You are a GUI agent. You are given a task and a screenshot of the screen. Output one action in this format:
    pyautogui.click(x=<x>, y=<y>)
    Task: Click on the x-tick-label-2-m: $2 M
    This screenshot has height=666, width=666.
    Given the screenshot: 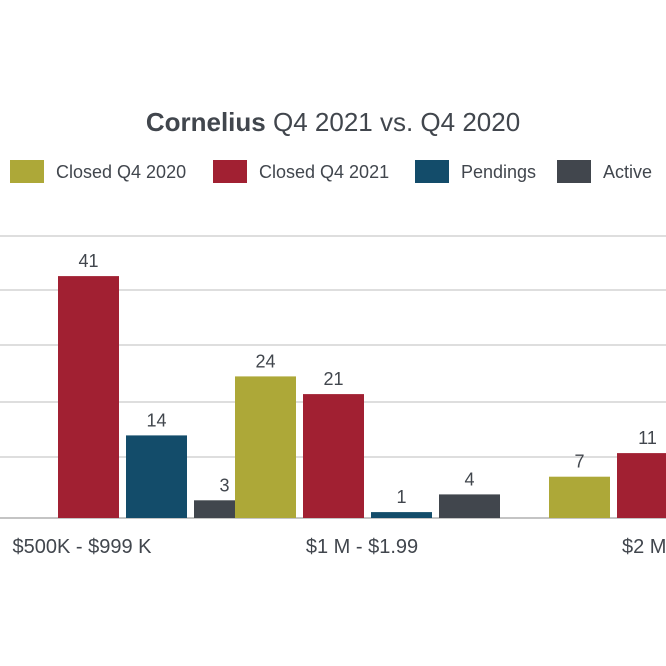 What is the action you would take?
    pyautogui.click(x=644, y=547)
    